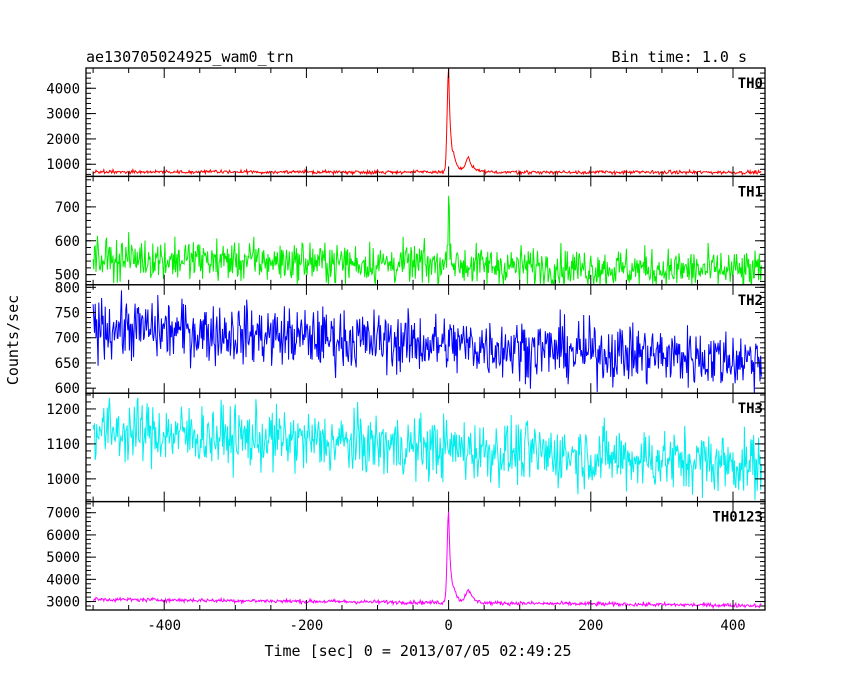  What do you see at coordinates (750, 409) in the screenshot?
I see `panel-label-th3: TH3` at bounding box center [750, 409].